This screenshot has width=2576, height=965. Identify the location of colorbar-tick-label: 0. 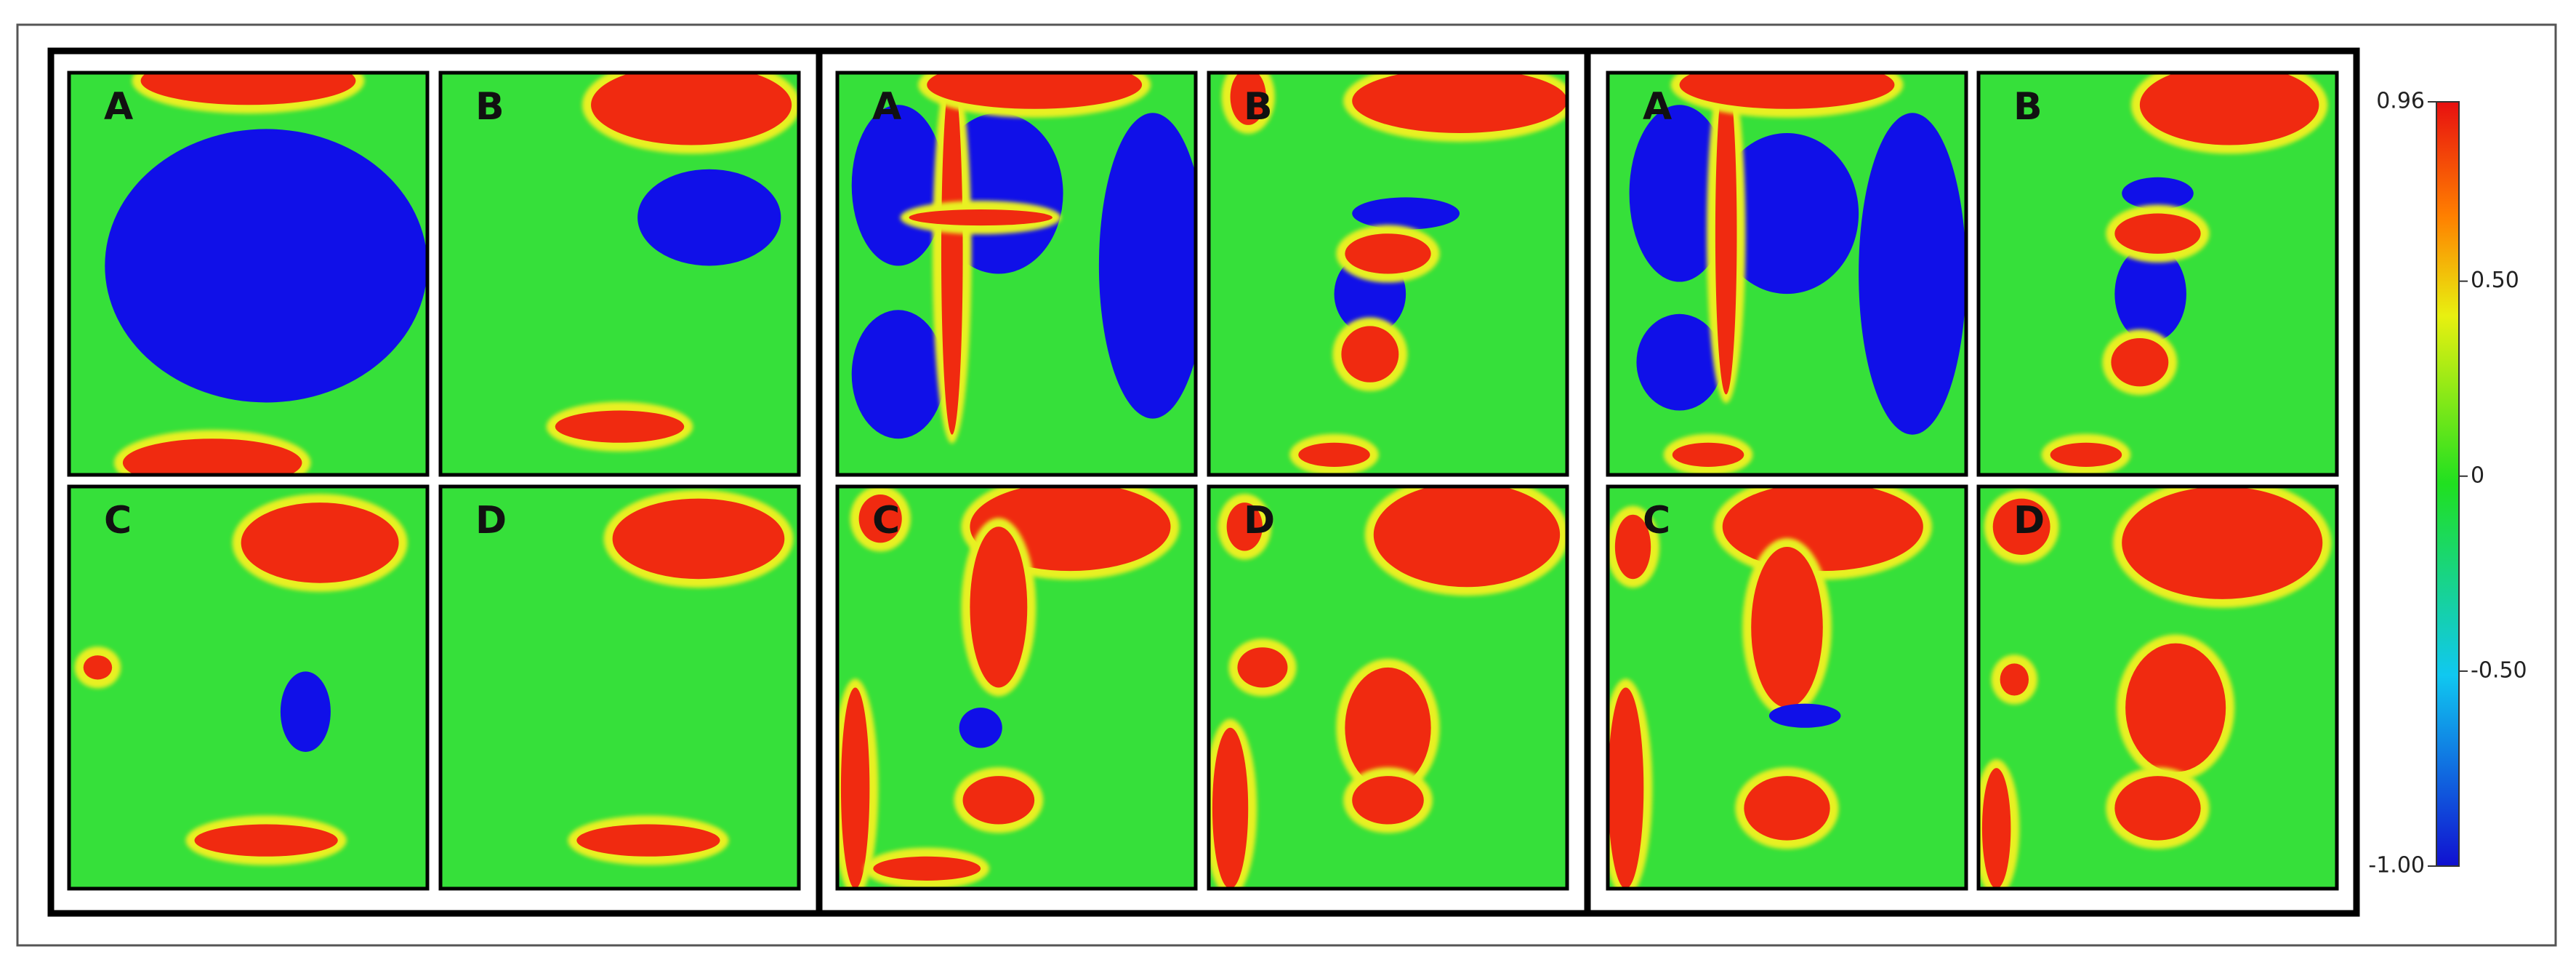
(2477, 475).